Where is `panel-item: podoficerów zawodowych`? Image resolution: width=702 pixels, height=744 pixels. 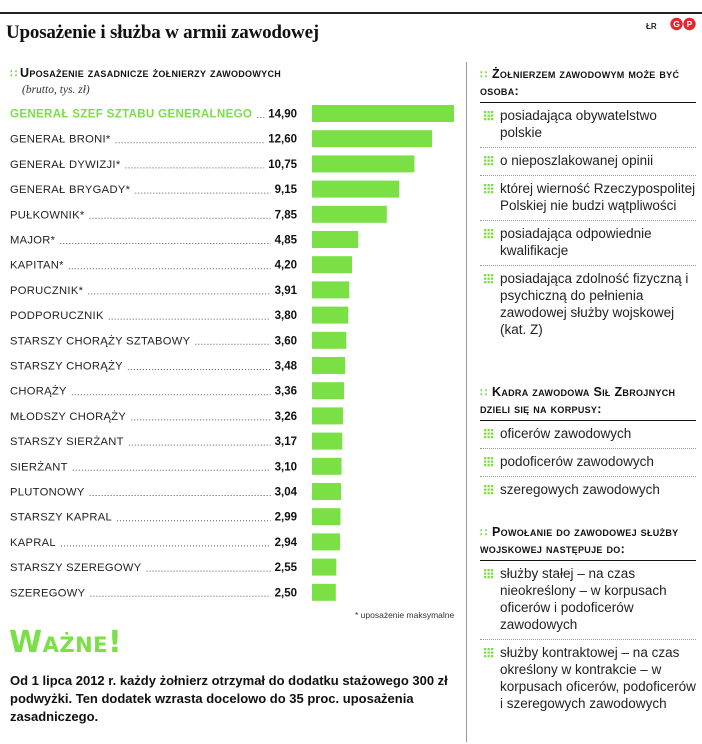 panel-item: podoficerów zawodowych is located at coordinates (588, 463).